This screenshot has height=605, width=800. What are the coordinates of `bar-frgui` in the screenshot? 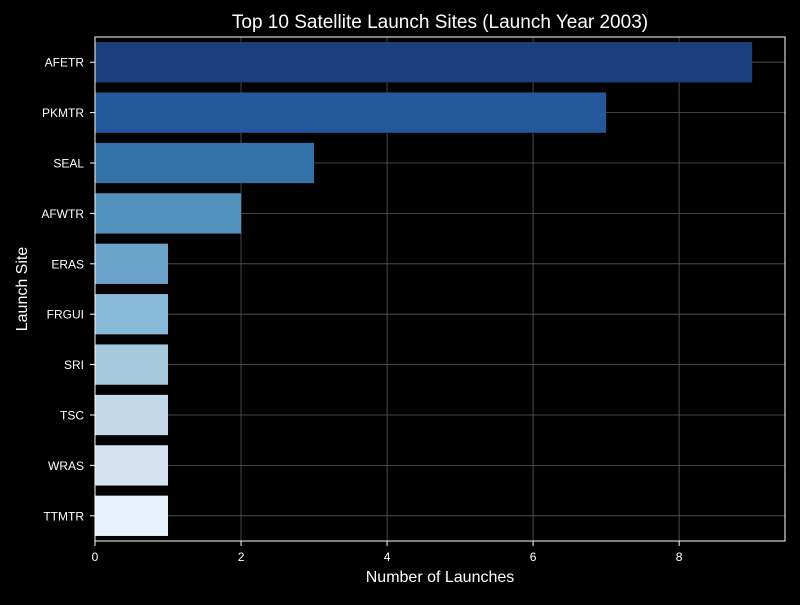 It's located at (132, 314).